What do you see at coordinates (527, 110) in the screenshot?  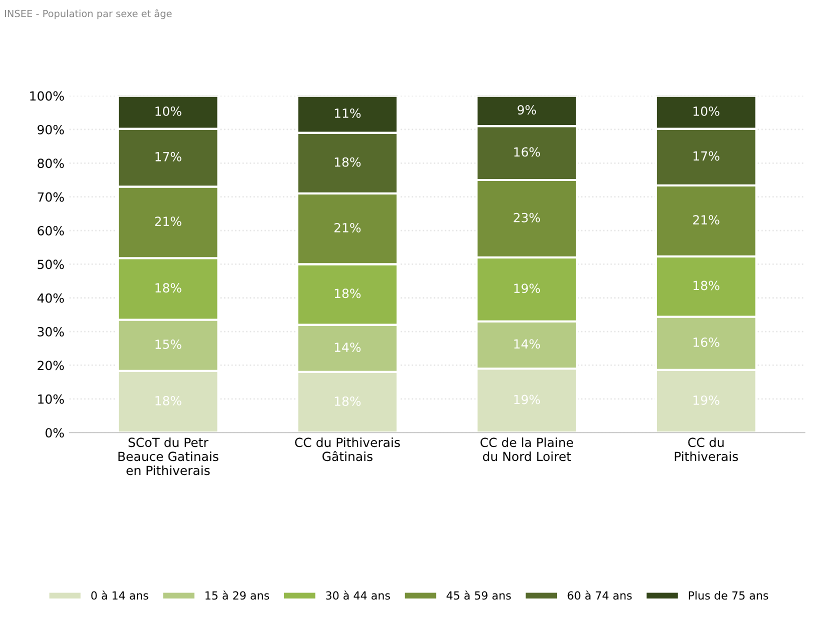 I see `data-label: 9%` at bounding box center [527, 110].